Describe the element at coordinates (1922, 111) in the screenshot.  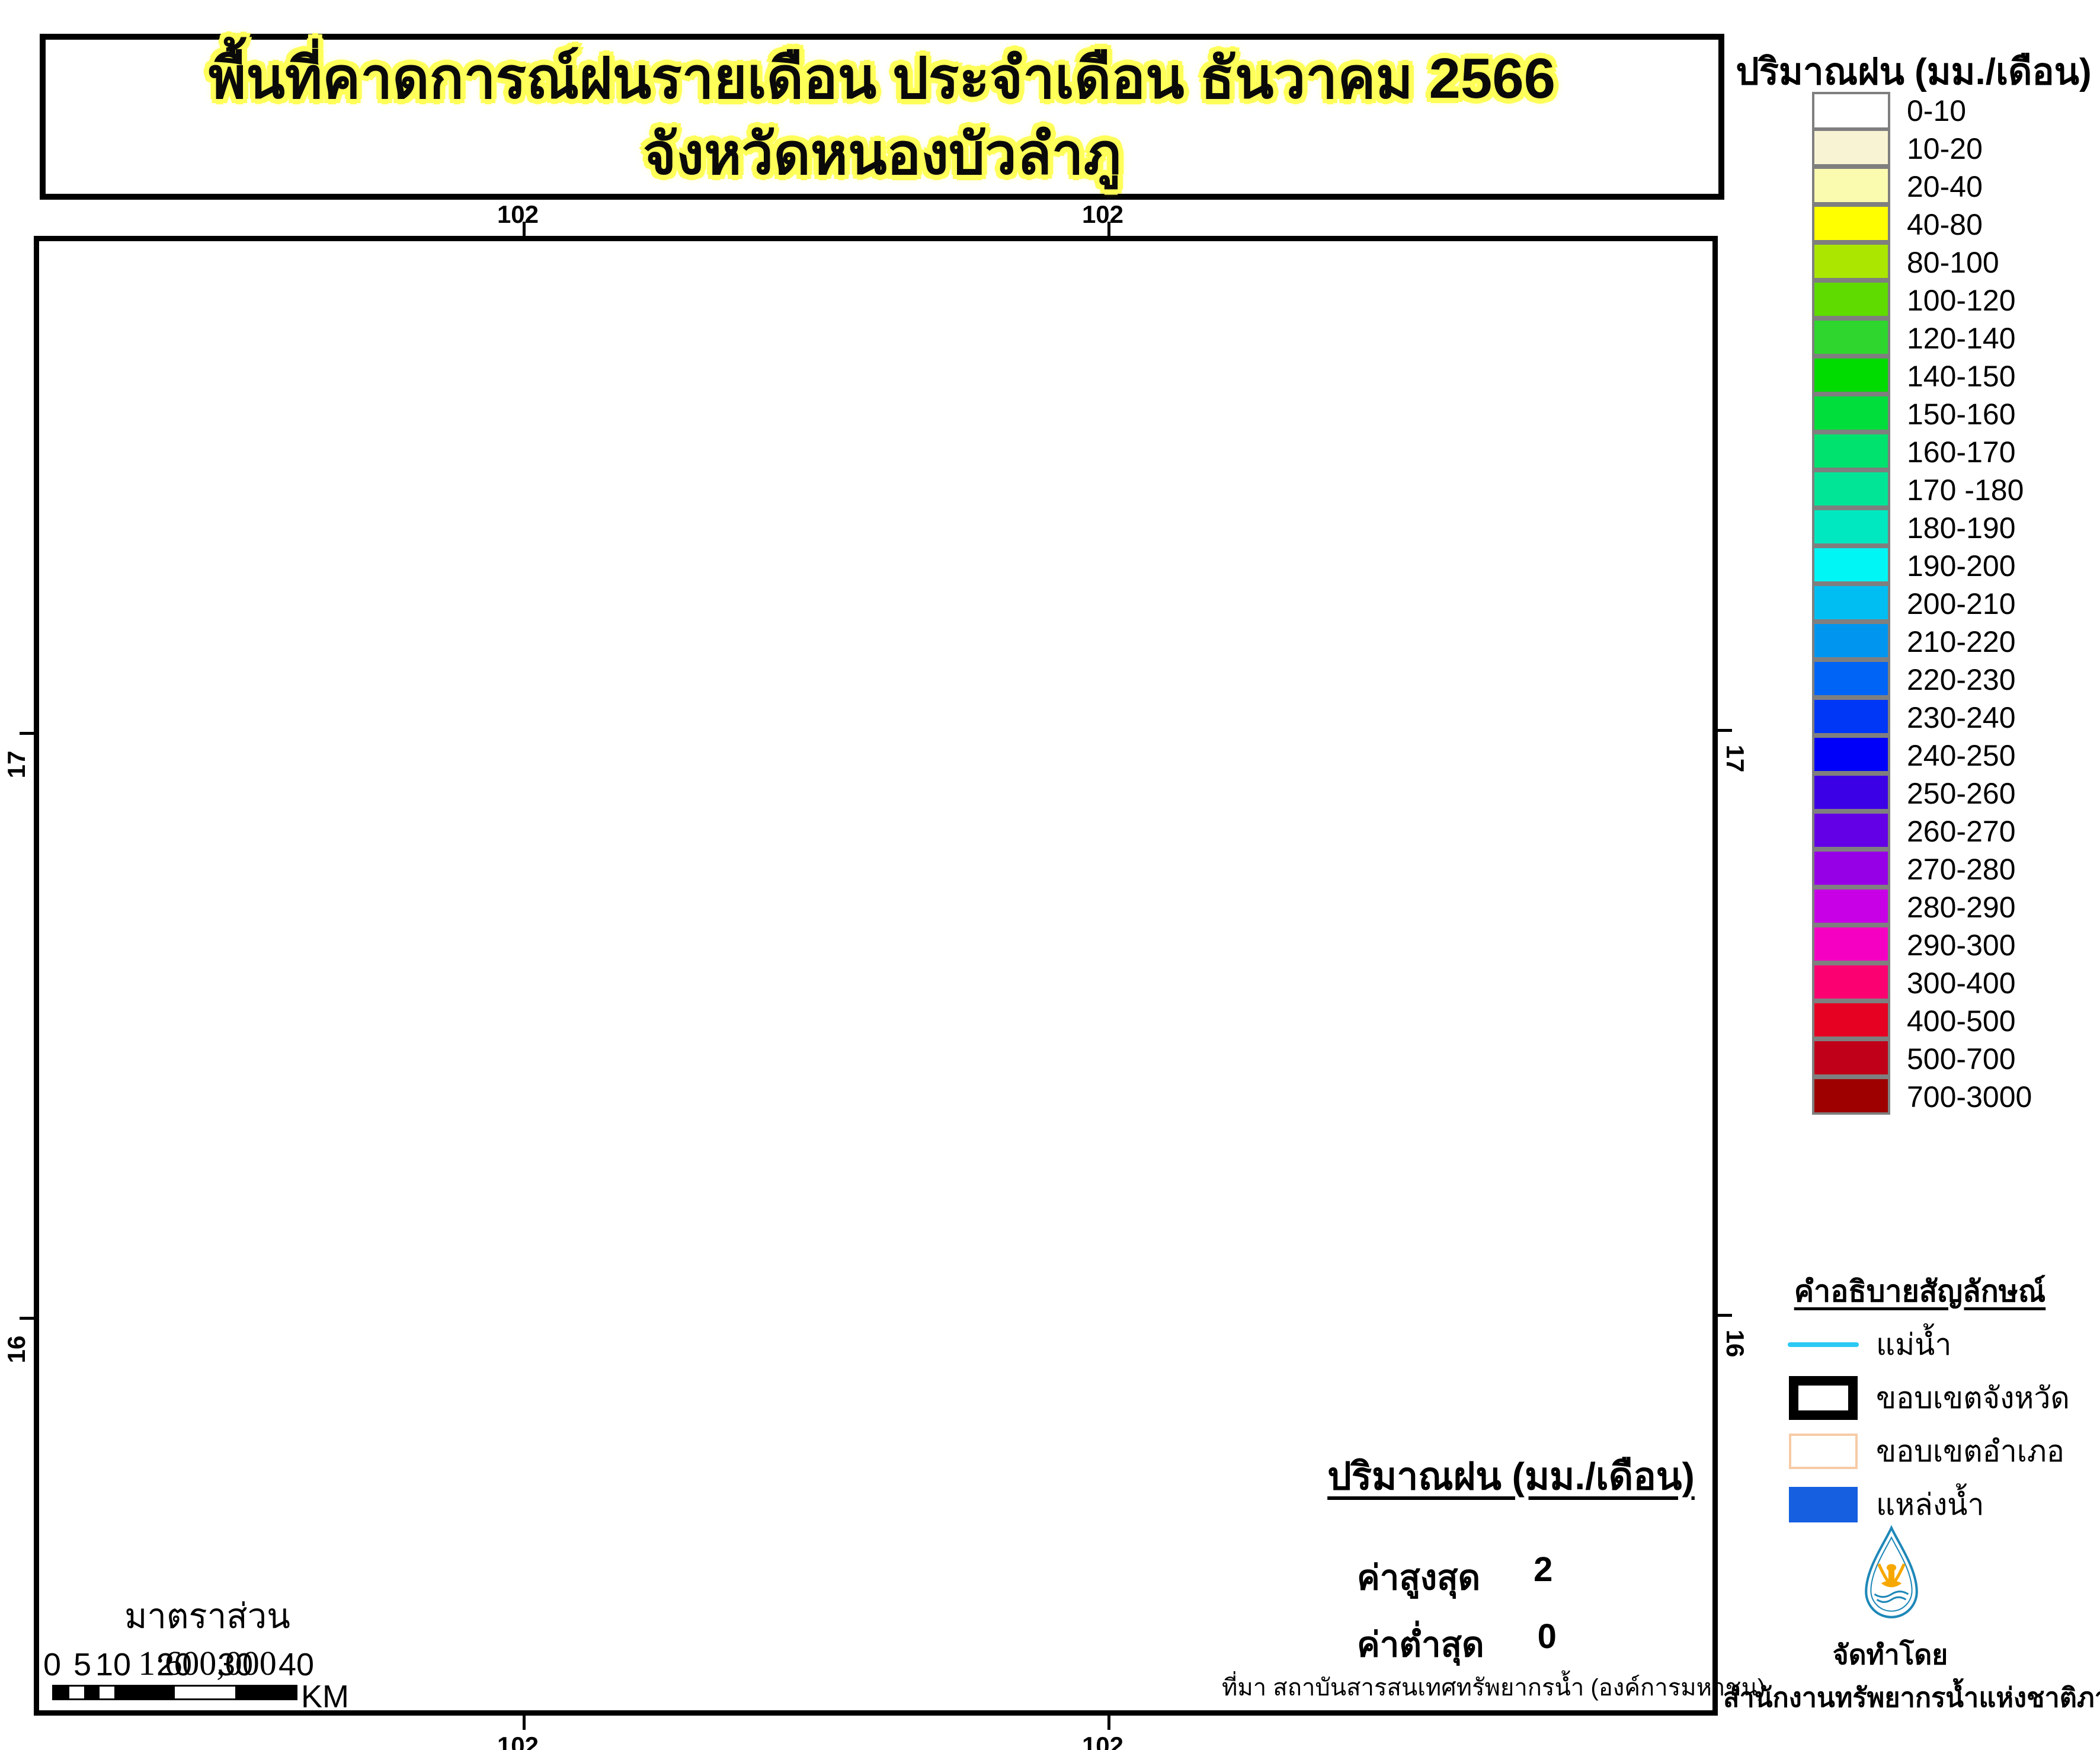
I see `legend-class-row: 0-10` at that location.